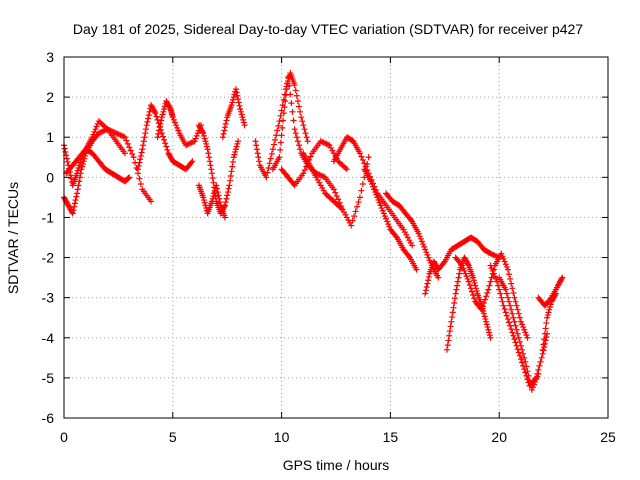 Image resolution: width=640 pixels, height=480 pixels. Describe the element at coordinates (50, 57) in the screenshot. I see `y-tick-label: 3` at that location.